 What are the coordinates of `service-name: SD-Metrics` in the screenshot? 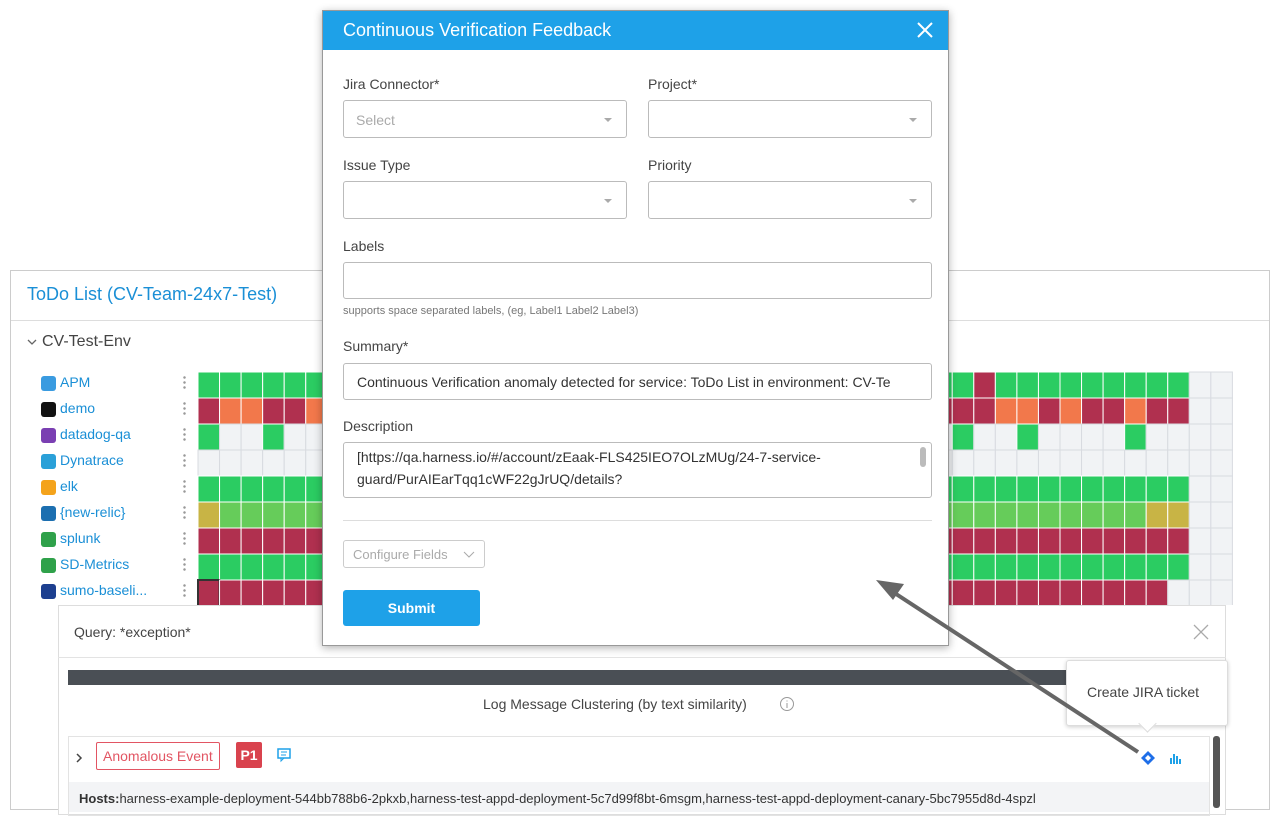 It's located at (95, 564).